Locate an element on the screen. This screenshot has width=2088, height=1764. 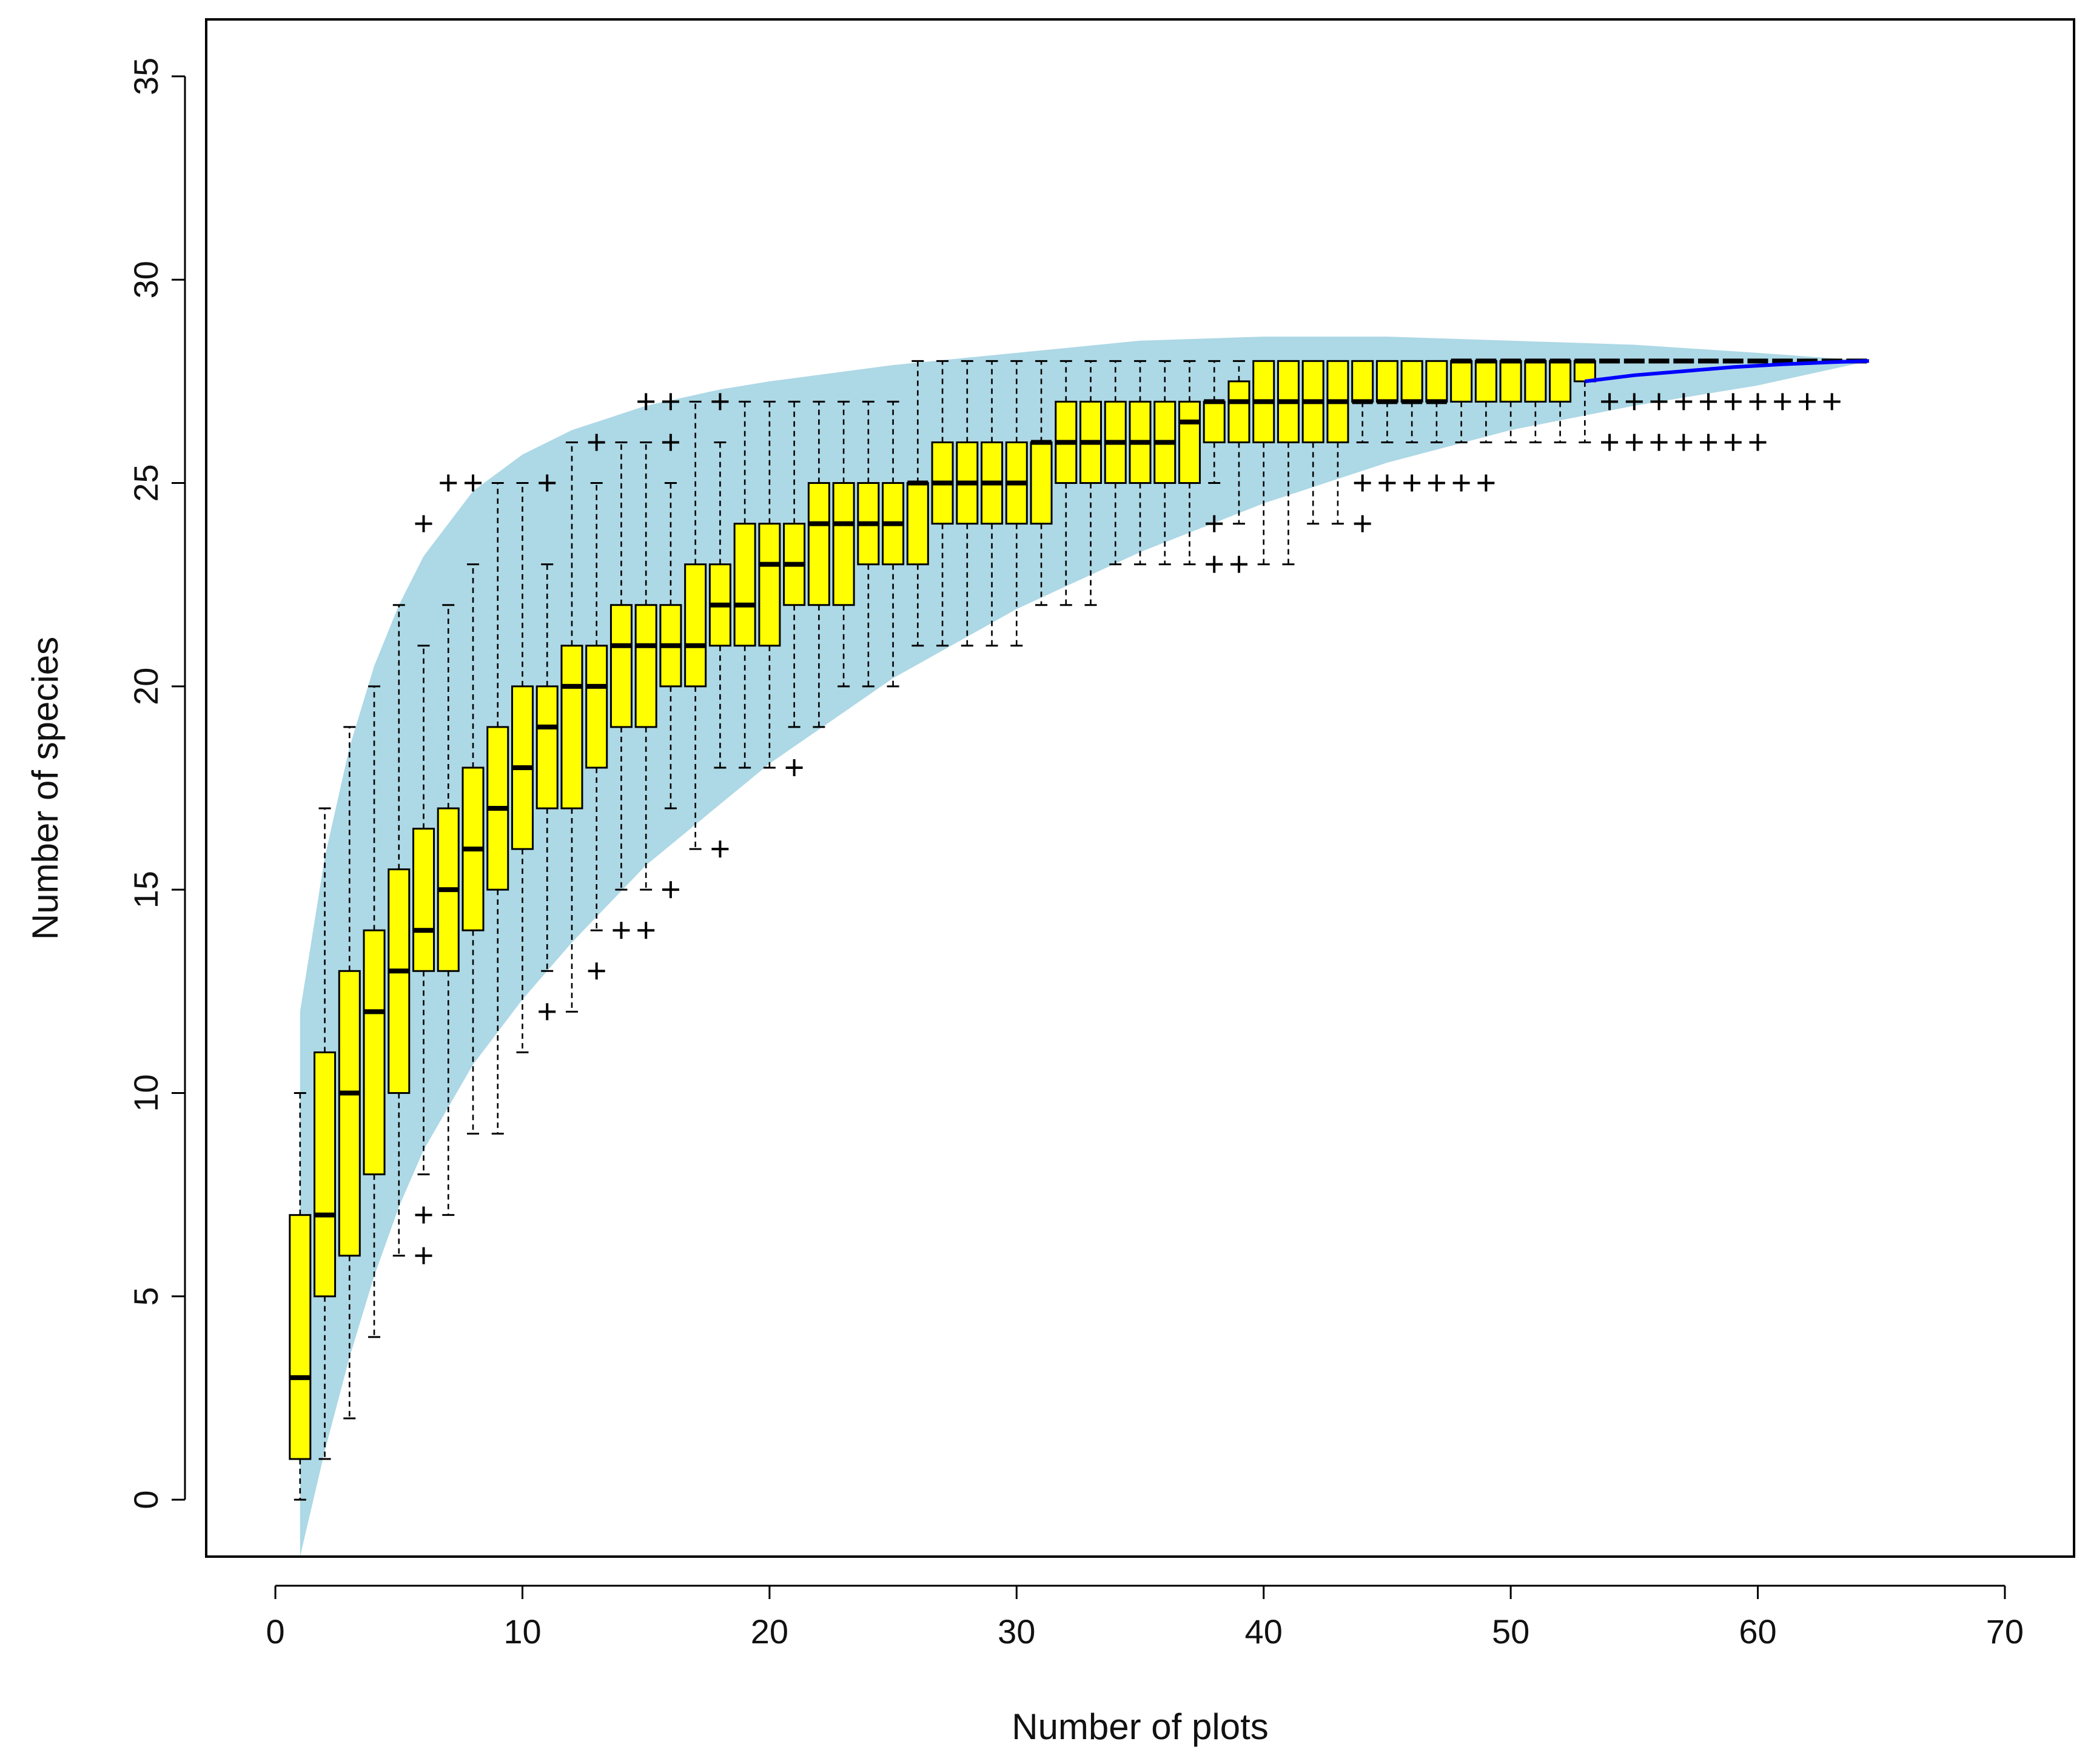
y-tick-label: 10 is located at coordinates (146, 1093).